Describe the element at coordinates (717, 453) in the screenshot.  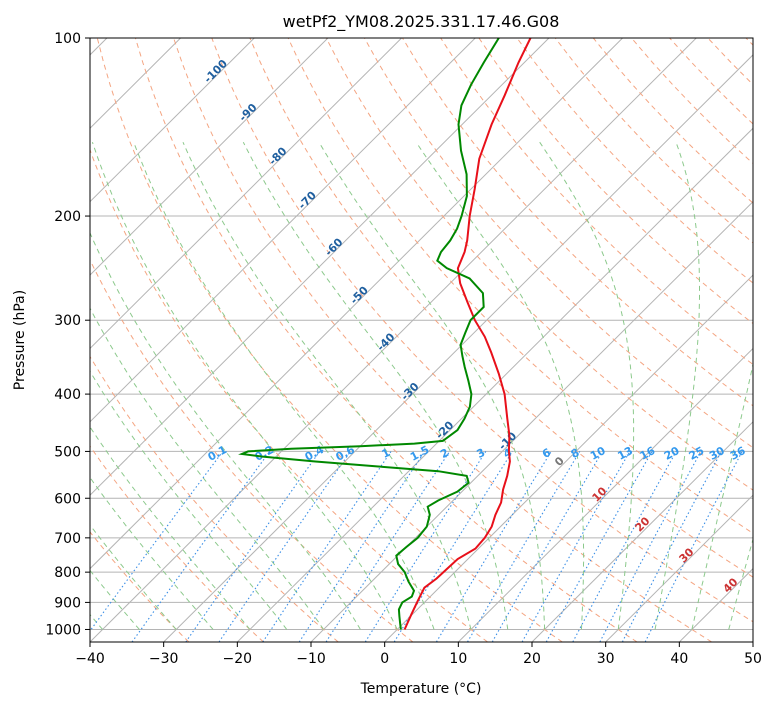
I see `mixing-ratio-label: 30` at that location.